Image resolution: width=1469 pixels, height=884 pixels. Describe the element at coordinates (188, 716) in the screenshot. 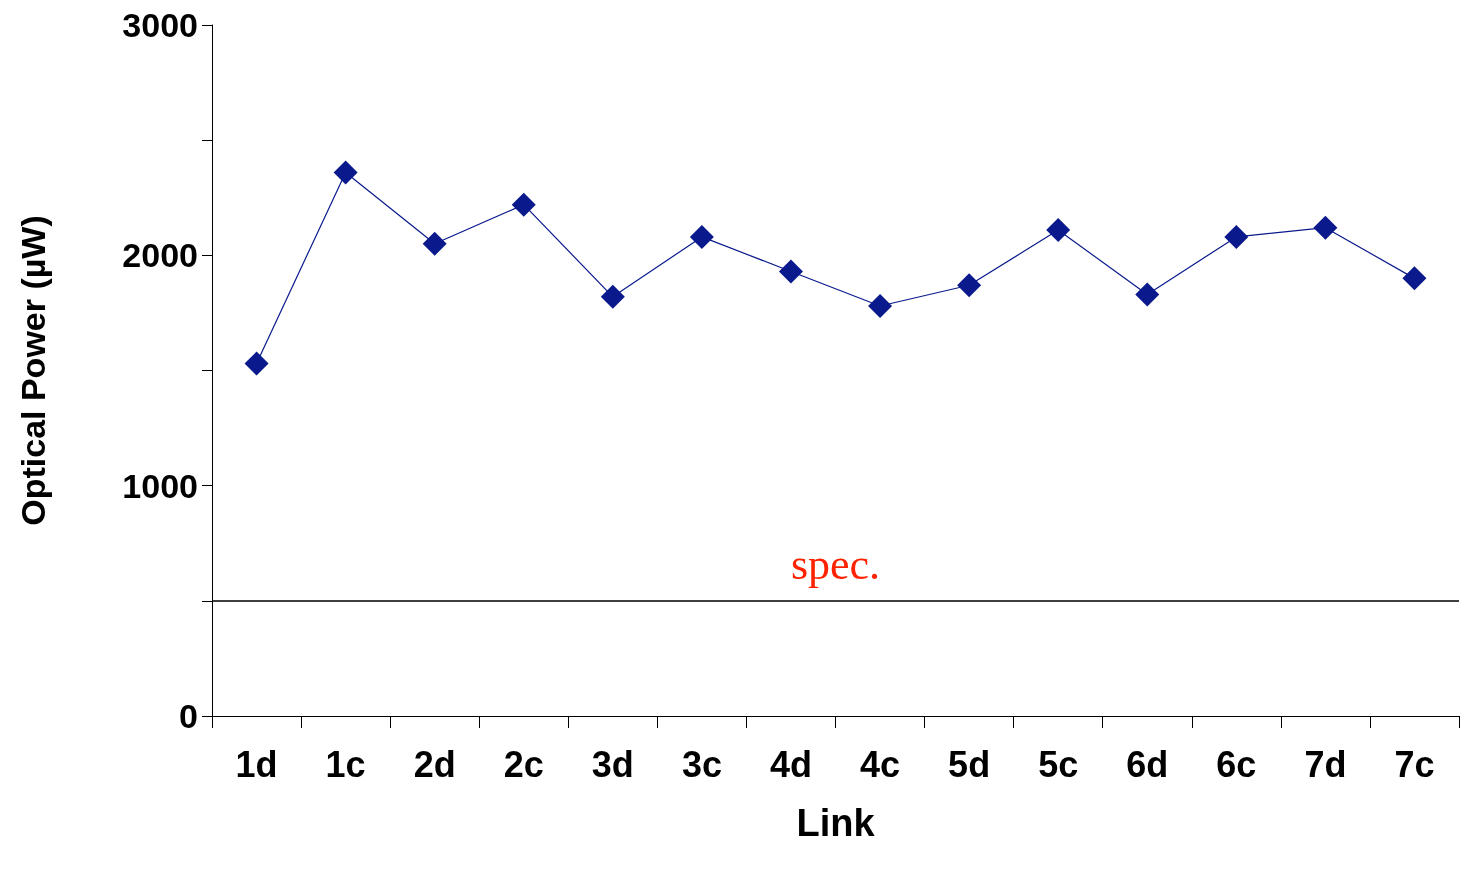

I see `y-tick-label: 0` at that location.